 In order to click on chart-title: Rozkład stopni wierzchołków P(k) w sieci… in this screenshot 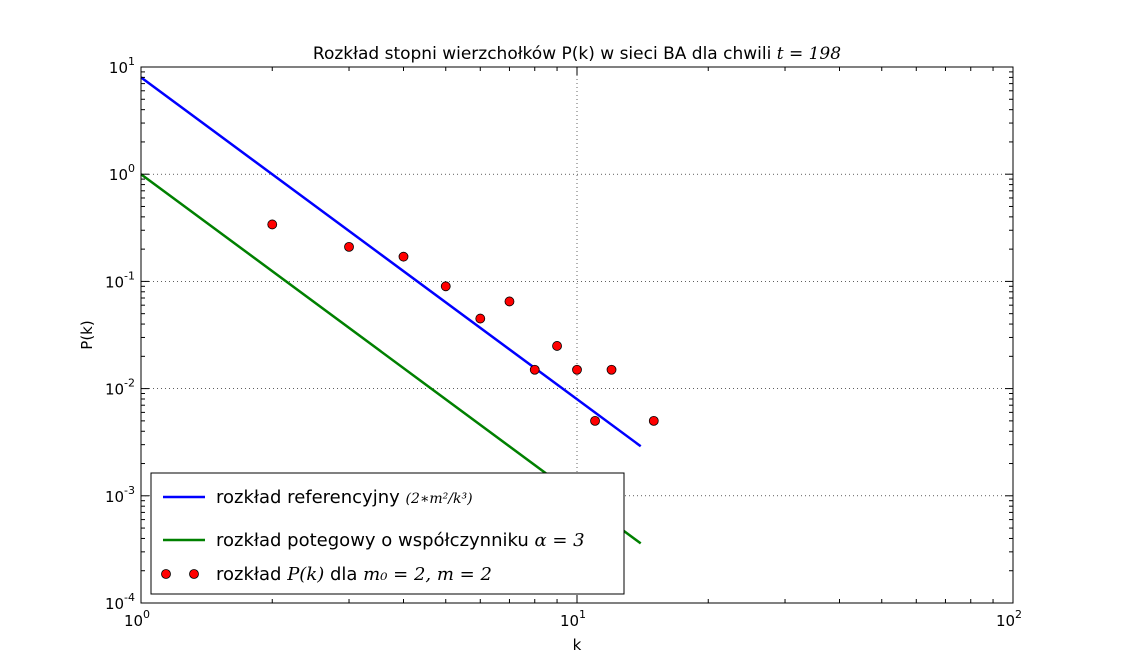, I will do `click(577, 54)`.